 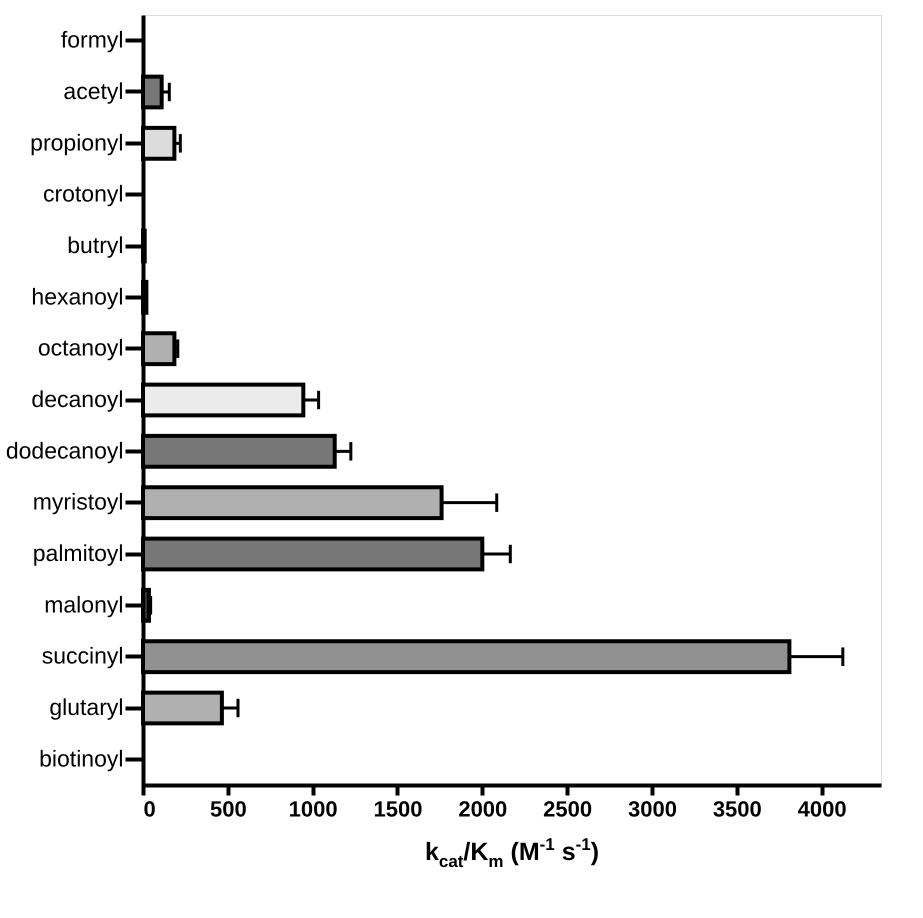 What do you see at coordinates (95, 245) in the screenshot?
I see `y-tick-label: butryl` at bounding box center [95, 245].